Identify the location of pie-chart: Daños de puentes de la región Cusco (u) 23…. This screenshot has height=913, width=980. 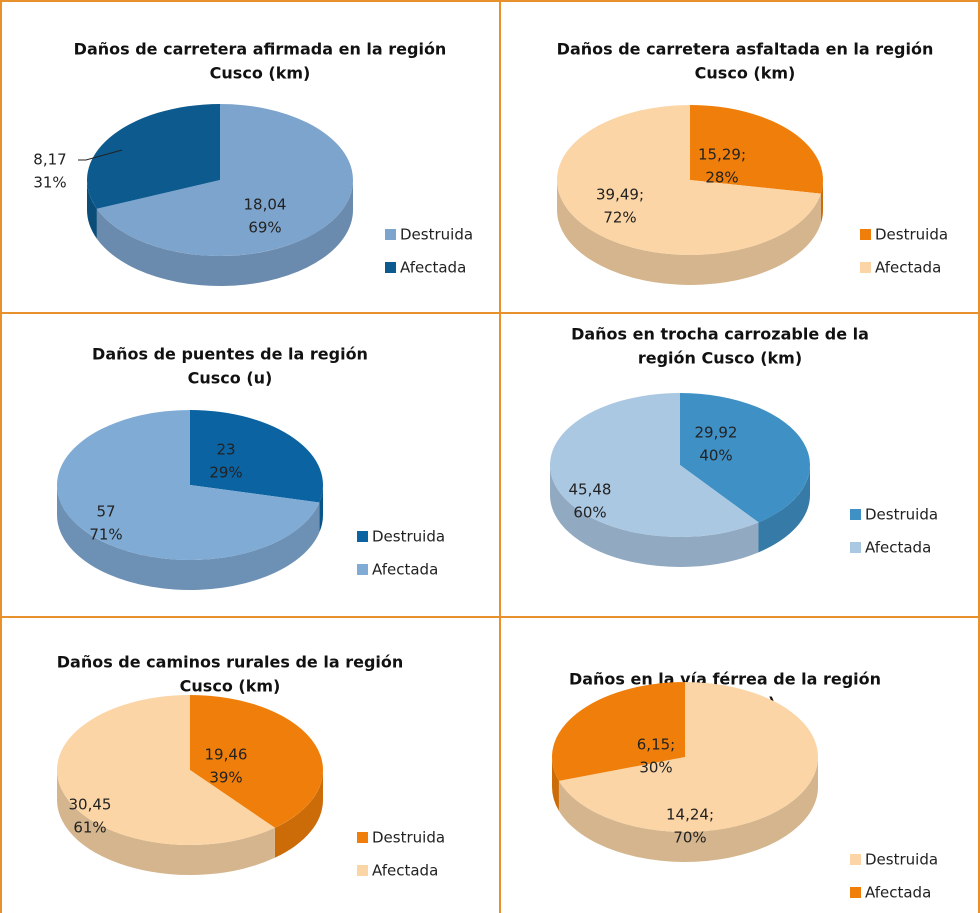
(250, 467).